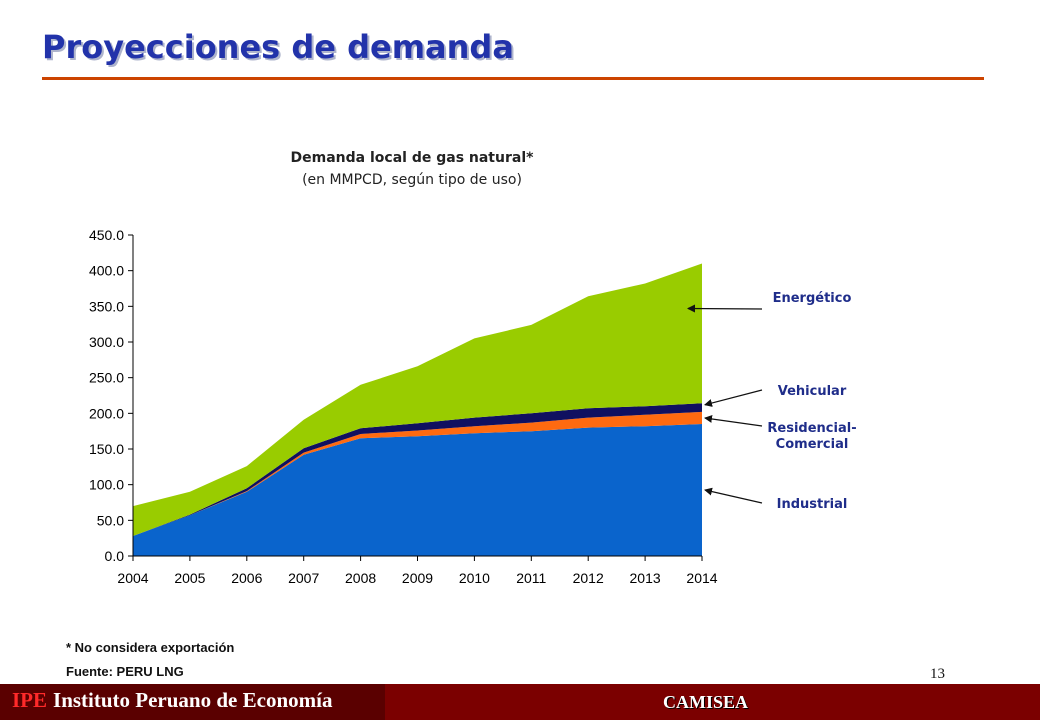  What do you see at coordinates (106, 378) in the screenshot?
I see `y-tick-label: 250.0` at bounding box center [106, 378].